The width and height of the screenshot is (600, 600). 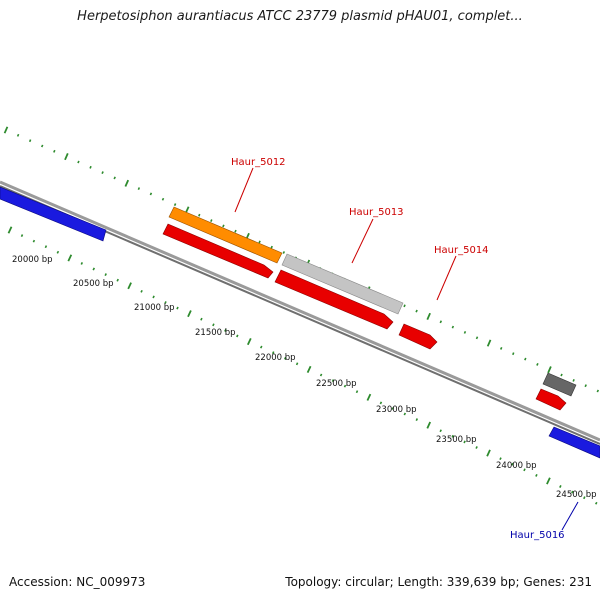 What do you see at coordinates (77, 582) in the screenshot?
I see `accession-text: Accession: NC_009973` at bounding box center [77, 582].